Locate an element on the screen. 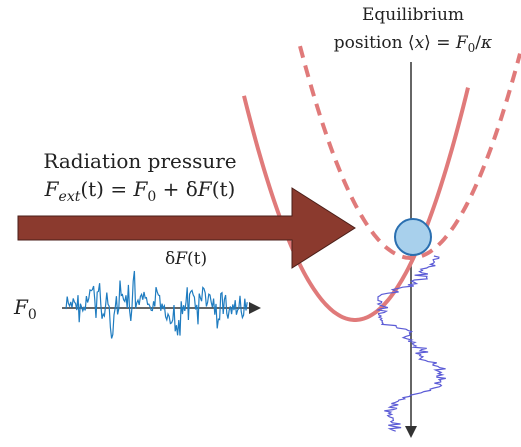 This screenshot has height=447, width=521. particle is located at coordinates (413, 237).